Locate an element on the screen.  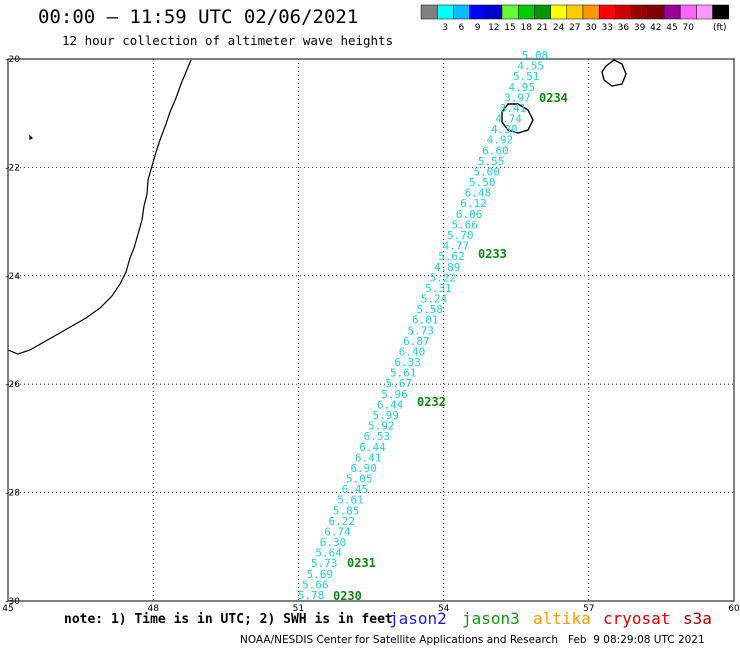
wave-height-label: 6.60 is located at coordinates (495, 150).